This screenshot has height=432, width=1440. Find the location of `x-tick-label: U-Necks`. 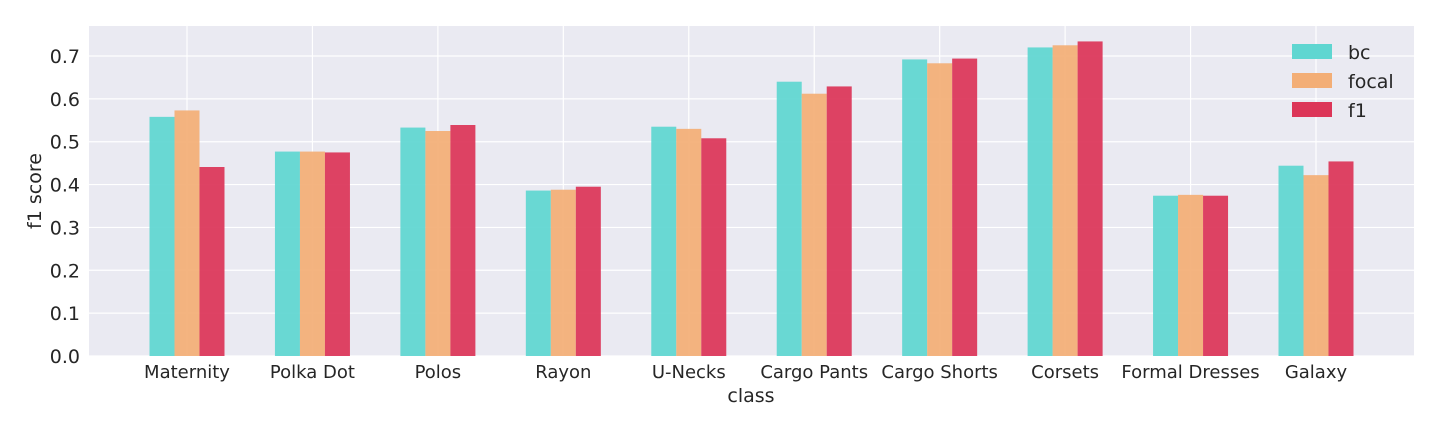

x-tick-label: U-Necks is located at coordinates (689, 372).